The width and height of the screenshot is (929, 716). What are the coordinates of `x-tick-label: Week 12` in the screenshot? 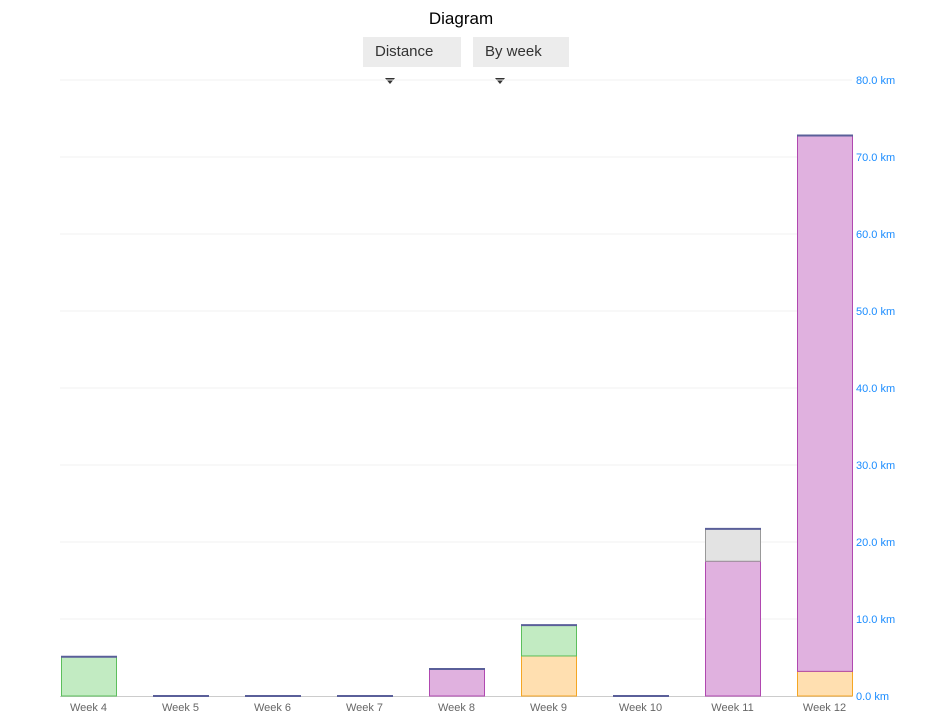 It's located at (824, 708).